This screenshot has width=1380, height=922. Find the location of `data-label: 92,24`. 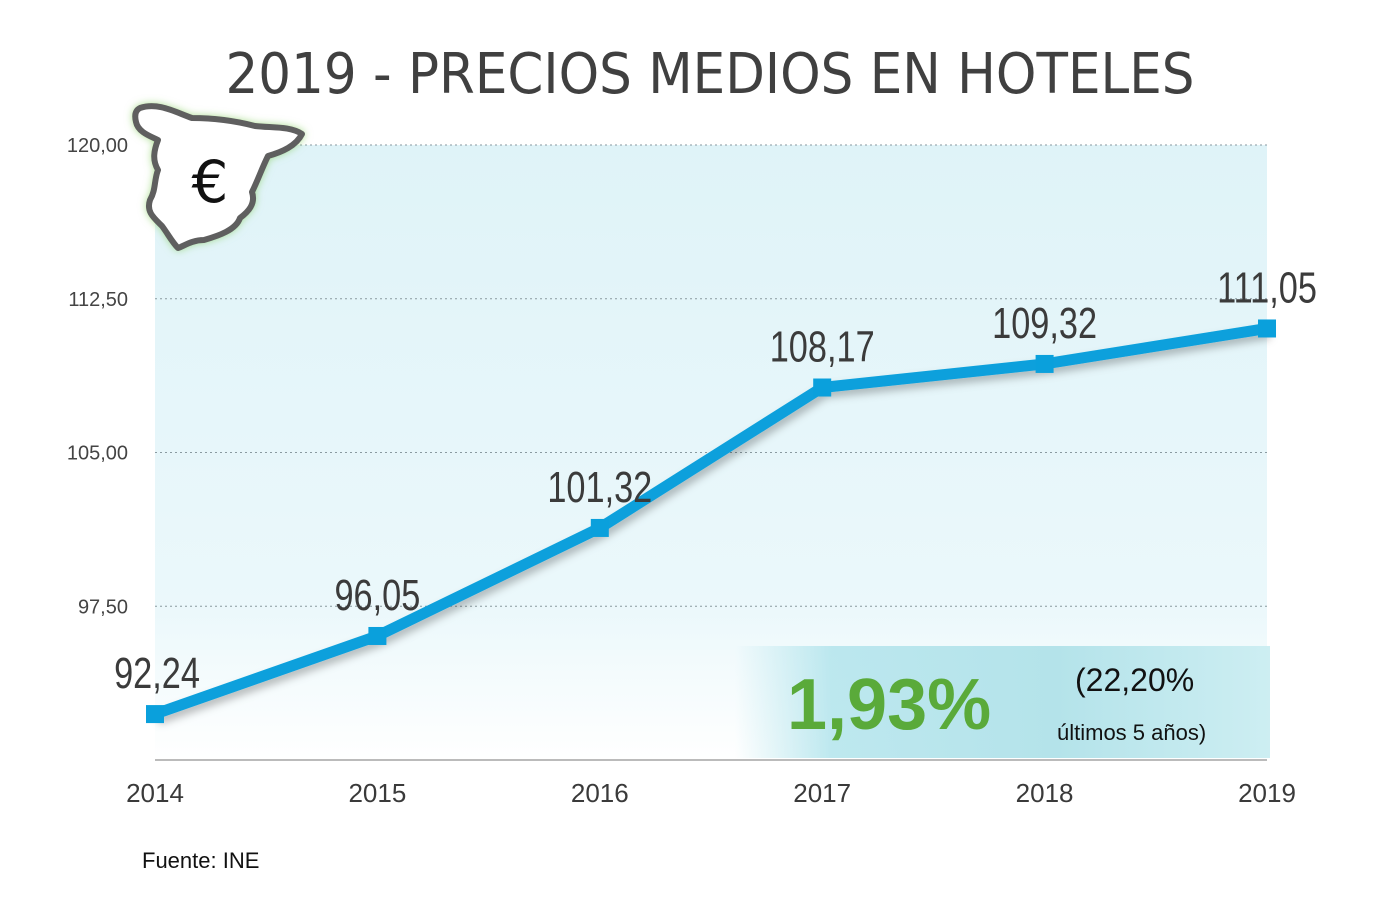

data-label: 92,24 is located at coordinates (157, 673).